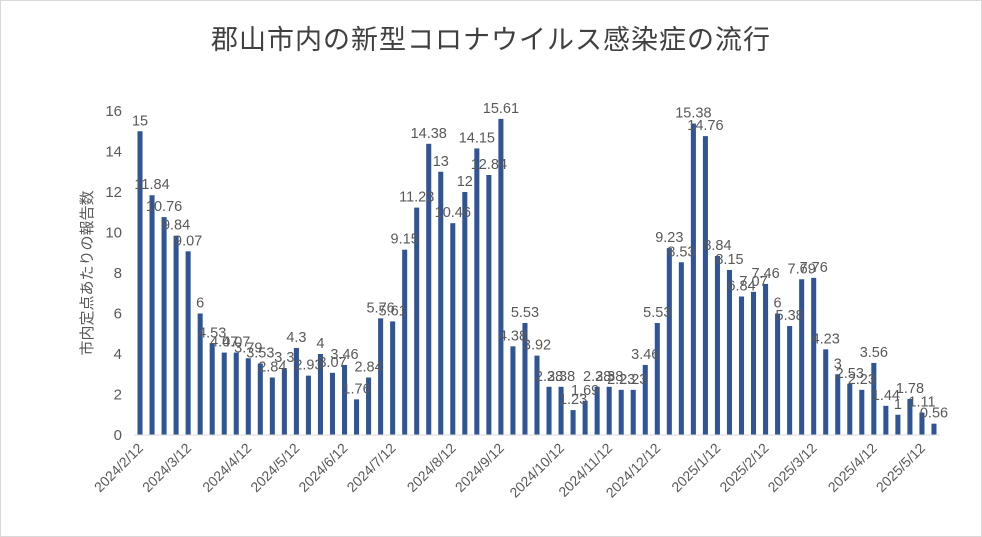  What do you see at coordinates (705, 126) in the screenshot?
I see `data-label: 14.76` at bounding box center [705, 126].